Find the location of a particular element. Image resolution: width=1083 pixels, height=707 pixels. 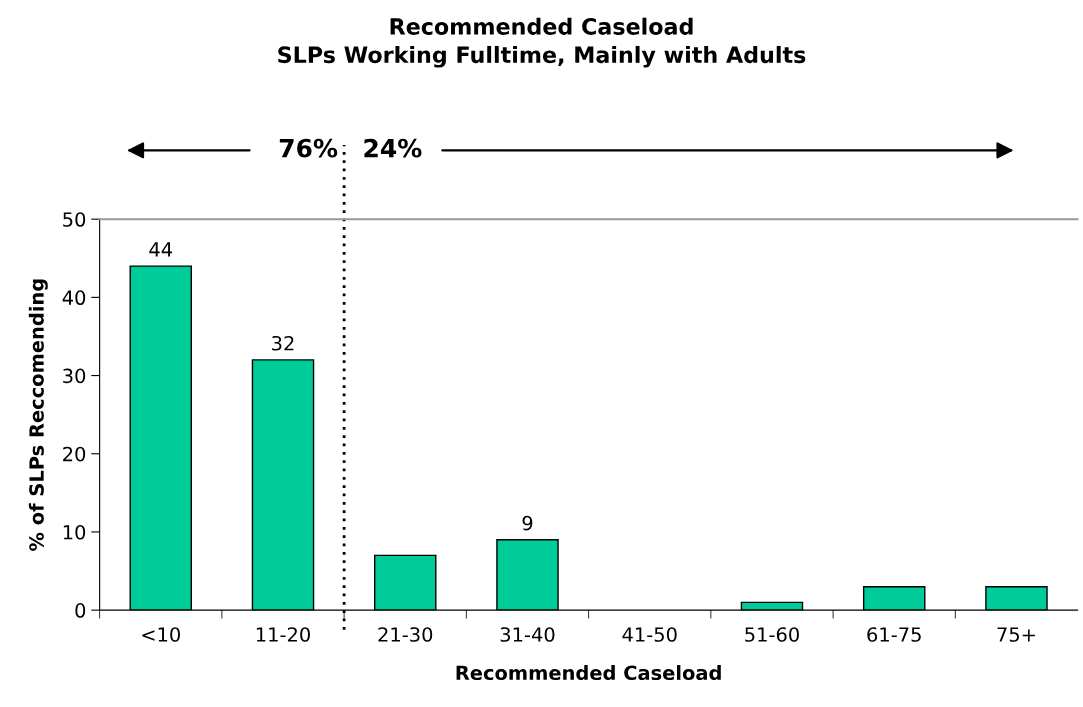

y-tick-label: 40 is located at coordinates (74, 298).